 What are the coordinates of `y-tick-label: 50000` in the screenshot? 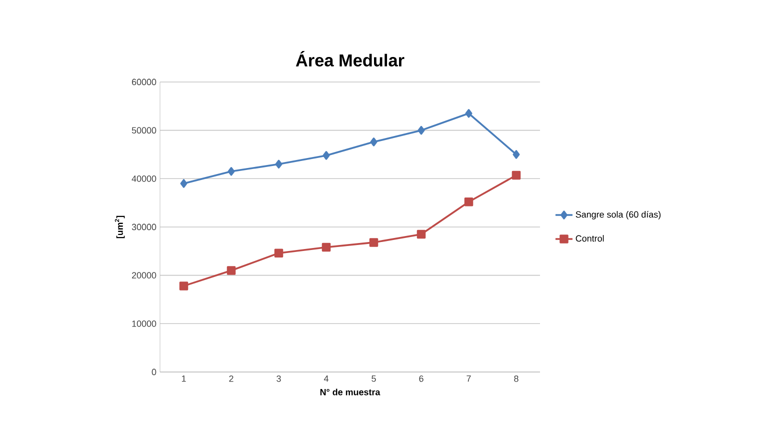 It's located at (144, 130).